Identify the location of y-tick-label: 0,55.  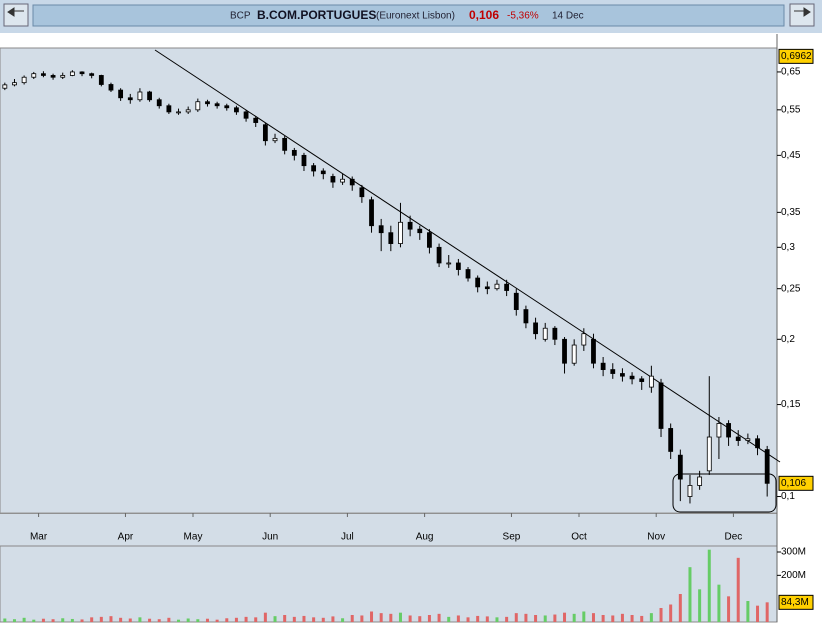
(791, 109).